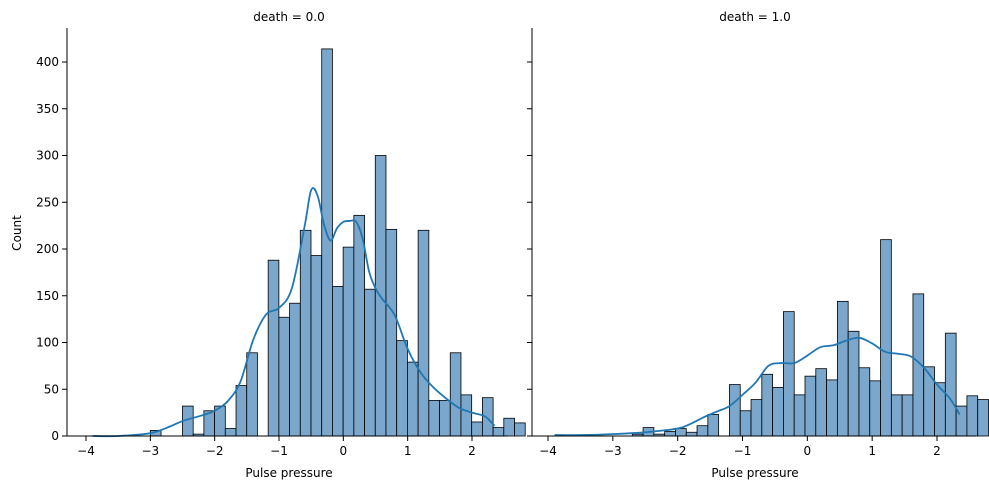  What do you see at coordinates (47, 249) in the screenshot?
I see `y-tick-label: 200` at bounding box center [47, 249].